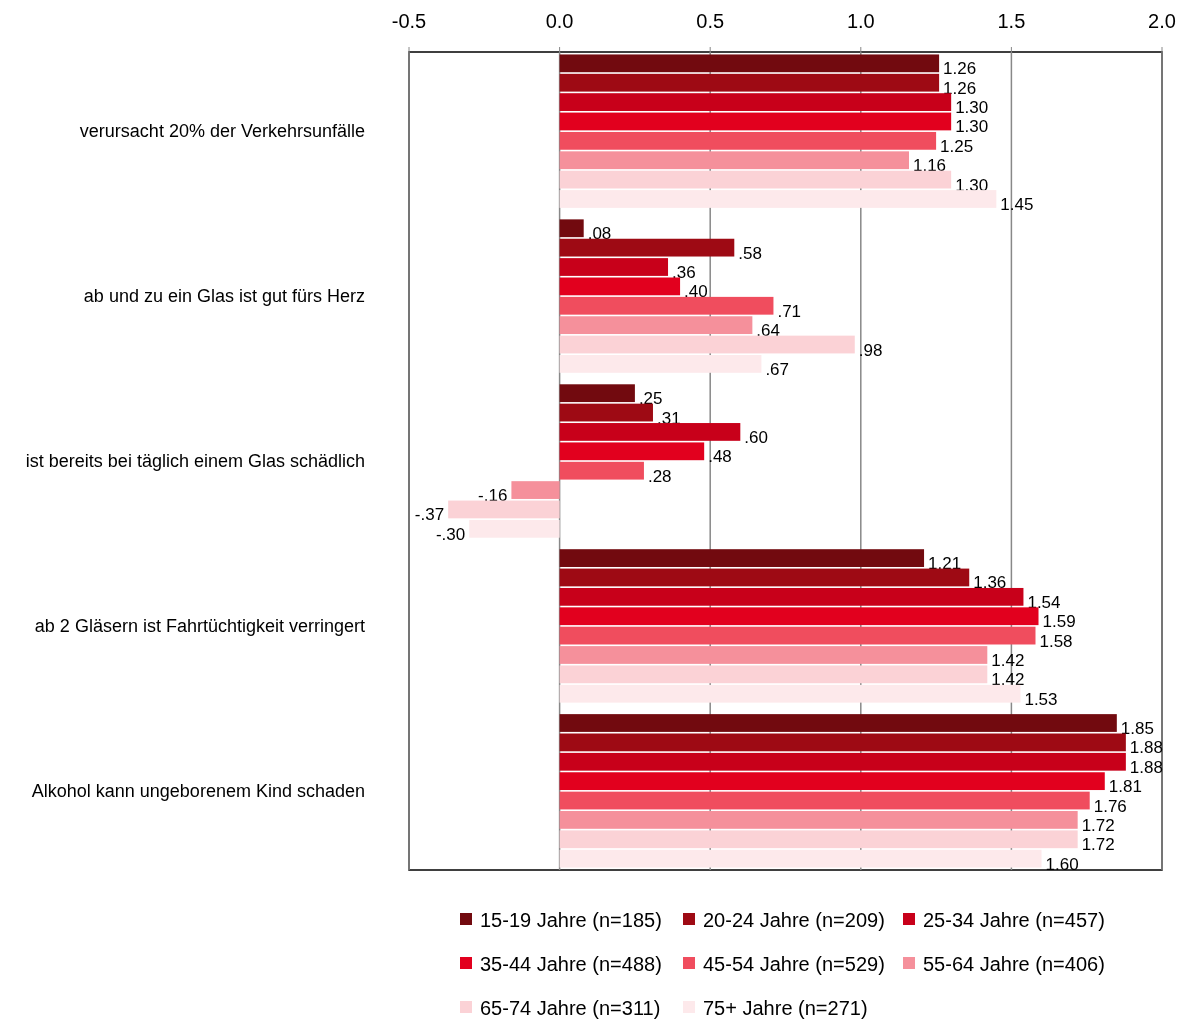 The height and width of the screenshot is (1021, 1184). What do you see at coordinates (1017, 204) in the screenshot?
I see `data-label: 1.45` at bounding box center [1017, 204].